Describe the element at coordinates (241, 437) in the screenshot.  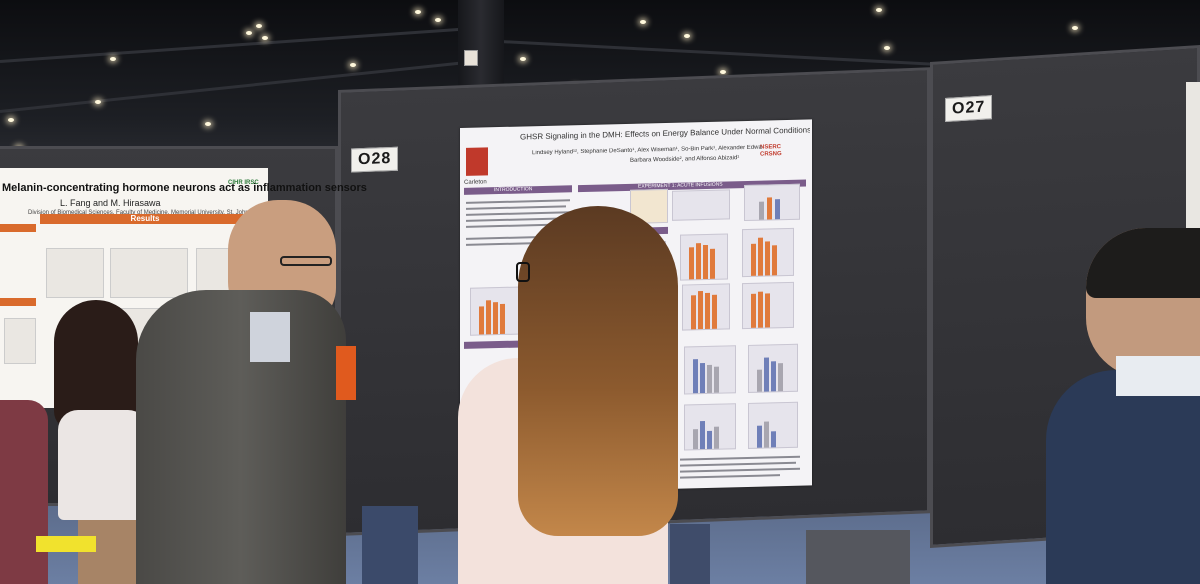
I see `grey-jacket` at that location.